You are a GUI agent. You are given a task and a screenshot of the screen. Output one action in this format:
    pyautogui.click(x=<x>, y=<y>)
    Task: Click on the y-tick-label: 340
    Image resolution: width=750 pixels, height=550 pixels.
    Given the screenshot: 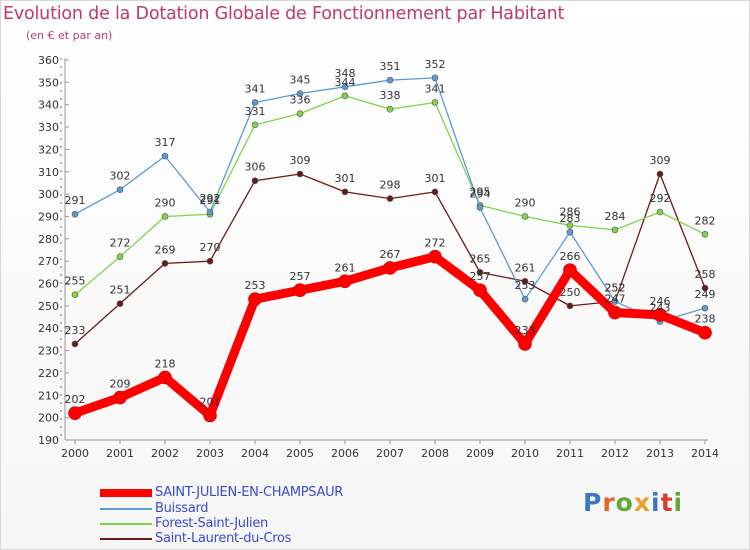 What is the action you would take?
    pyautogui.click(x=48, y=105)
    